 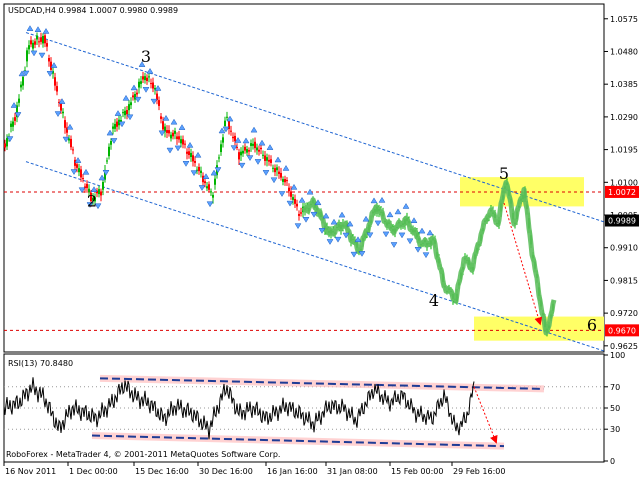 What do you see at coordinates (624, 346) in the screenshot?
I see `y-tick-label: 0.9625` at bounding box center [624, 346].